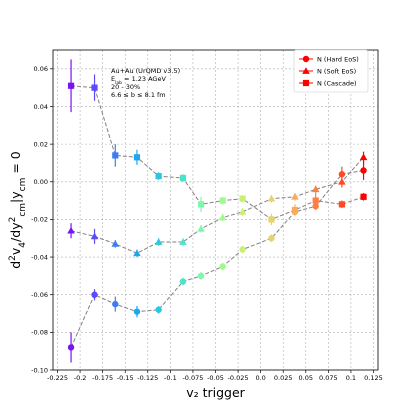 This screenshot has width=415, height=415. What do you see at coordinates (125, 87) in the screenshot?
I see `annotation-line-3: 20 - 30%` at bounding box center [125, 87].